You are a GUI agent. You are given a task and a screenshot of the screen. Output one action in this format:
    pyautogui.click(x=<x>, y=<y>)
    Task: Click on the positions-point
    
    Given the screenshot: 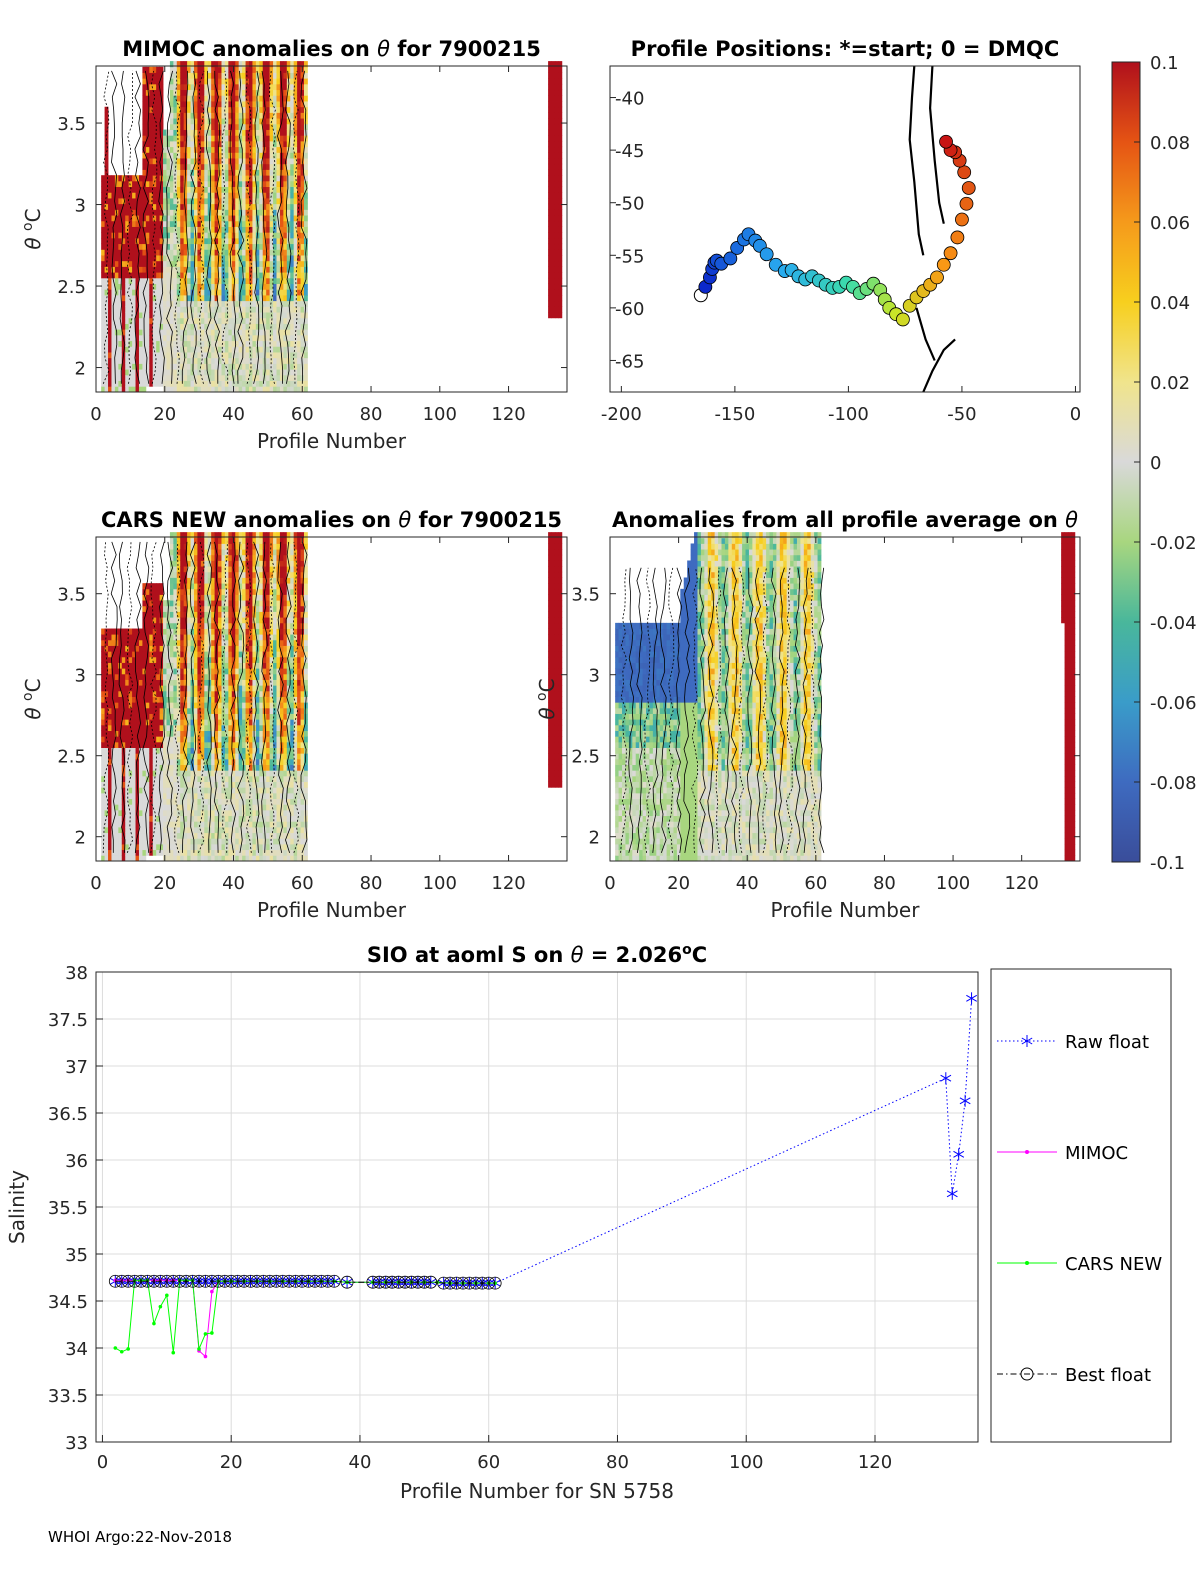 What is the action you would take?
    pyautogui.click(x=964, y=172)
    